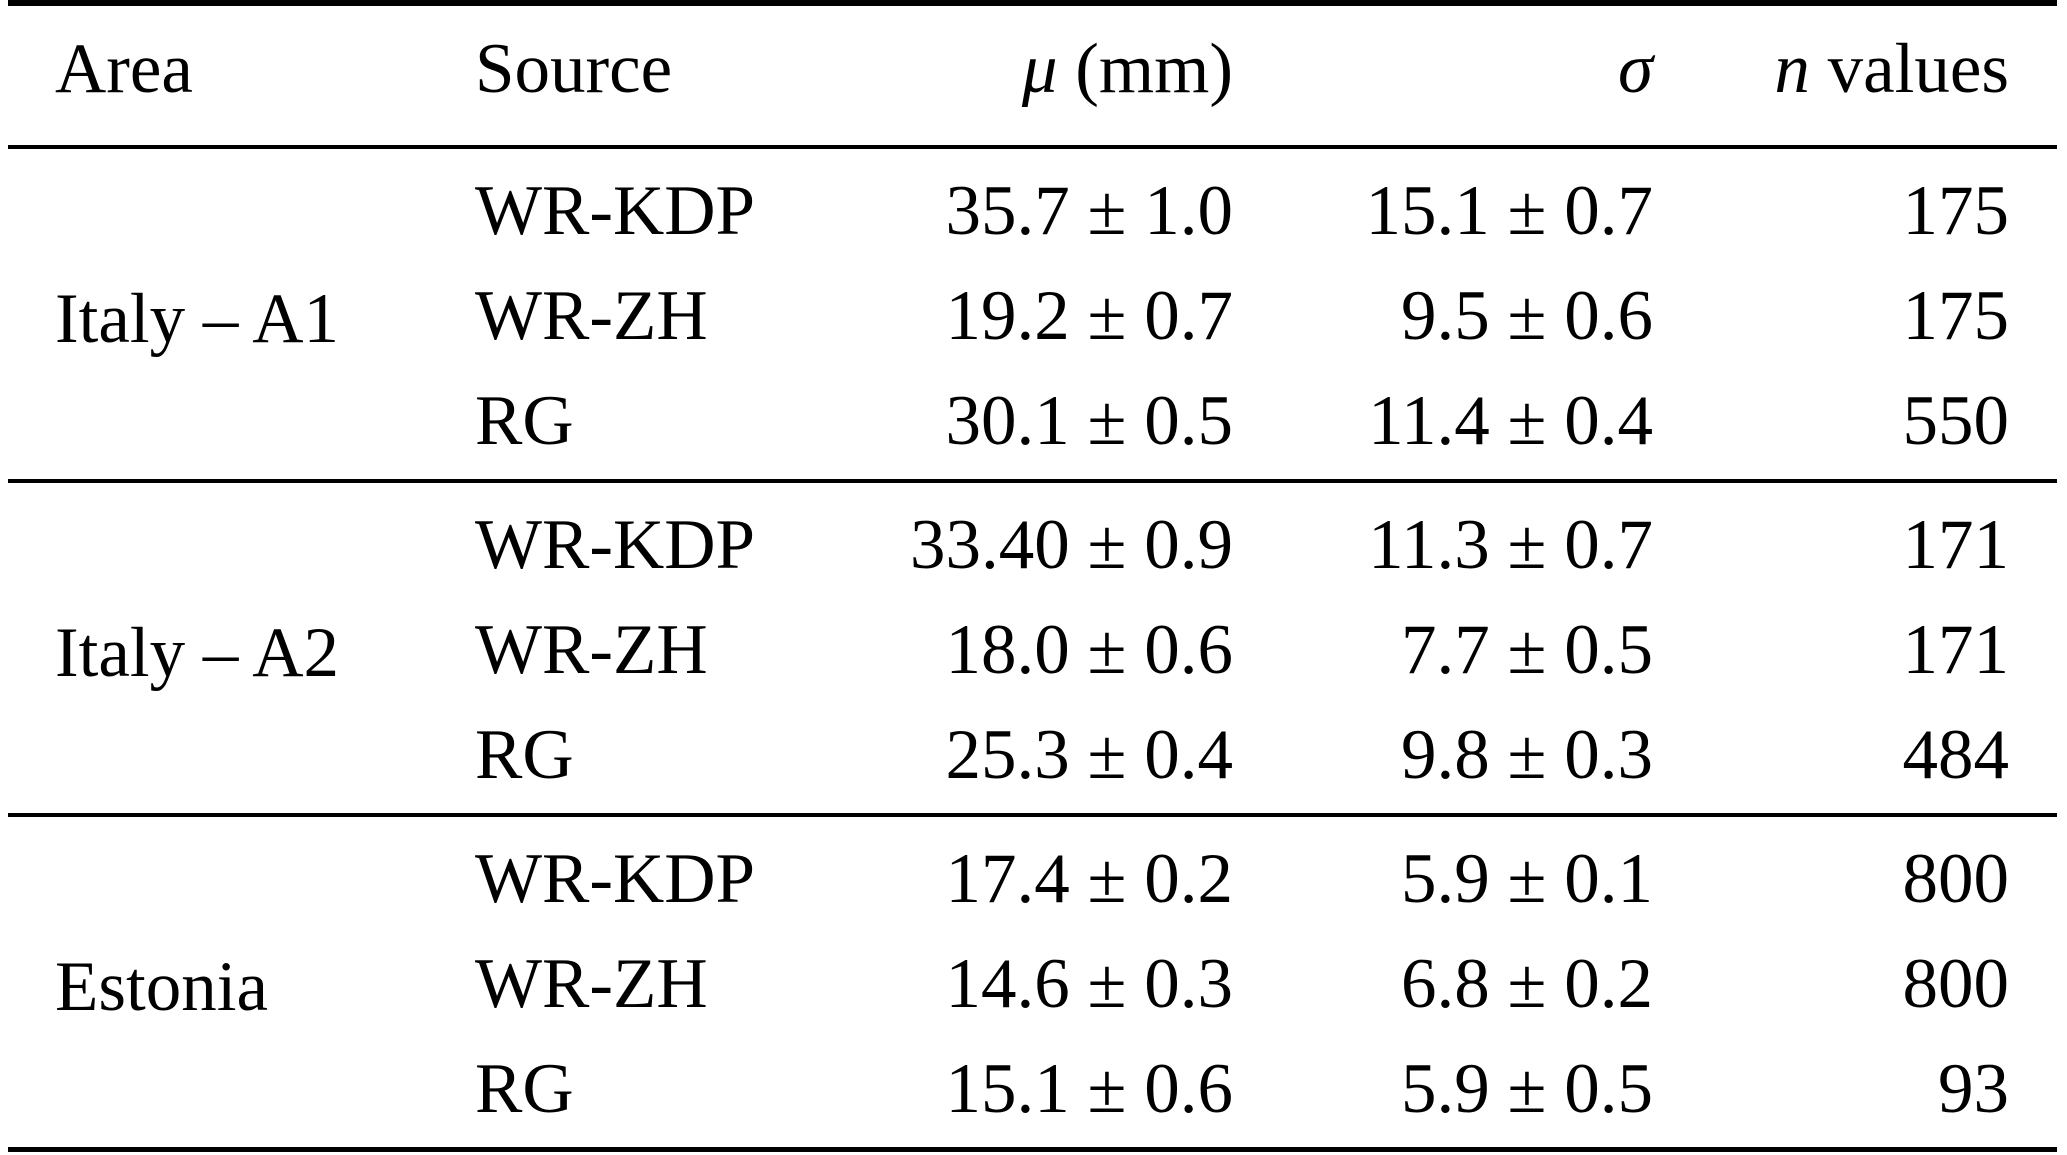  Describe the element at coordinates (1089, 755) in the screenshot. I see `mu-cell: 25.3 ± 0.4` at that location.